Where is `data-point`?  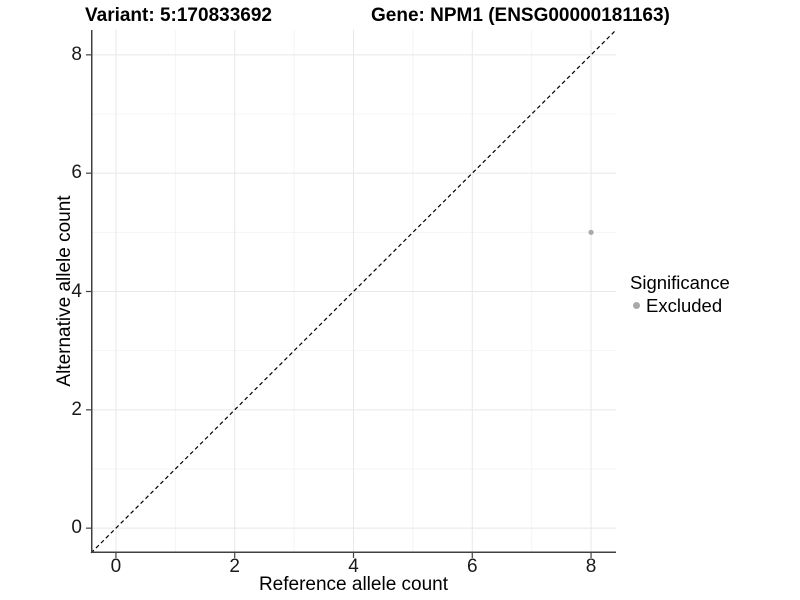 data-point is located at coordinates (591, 232).